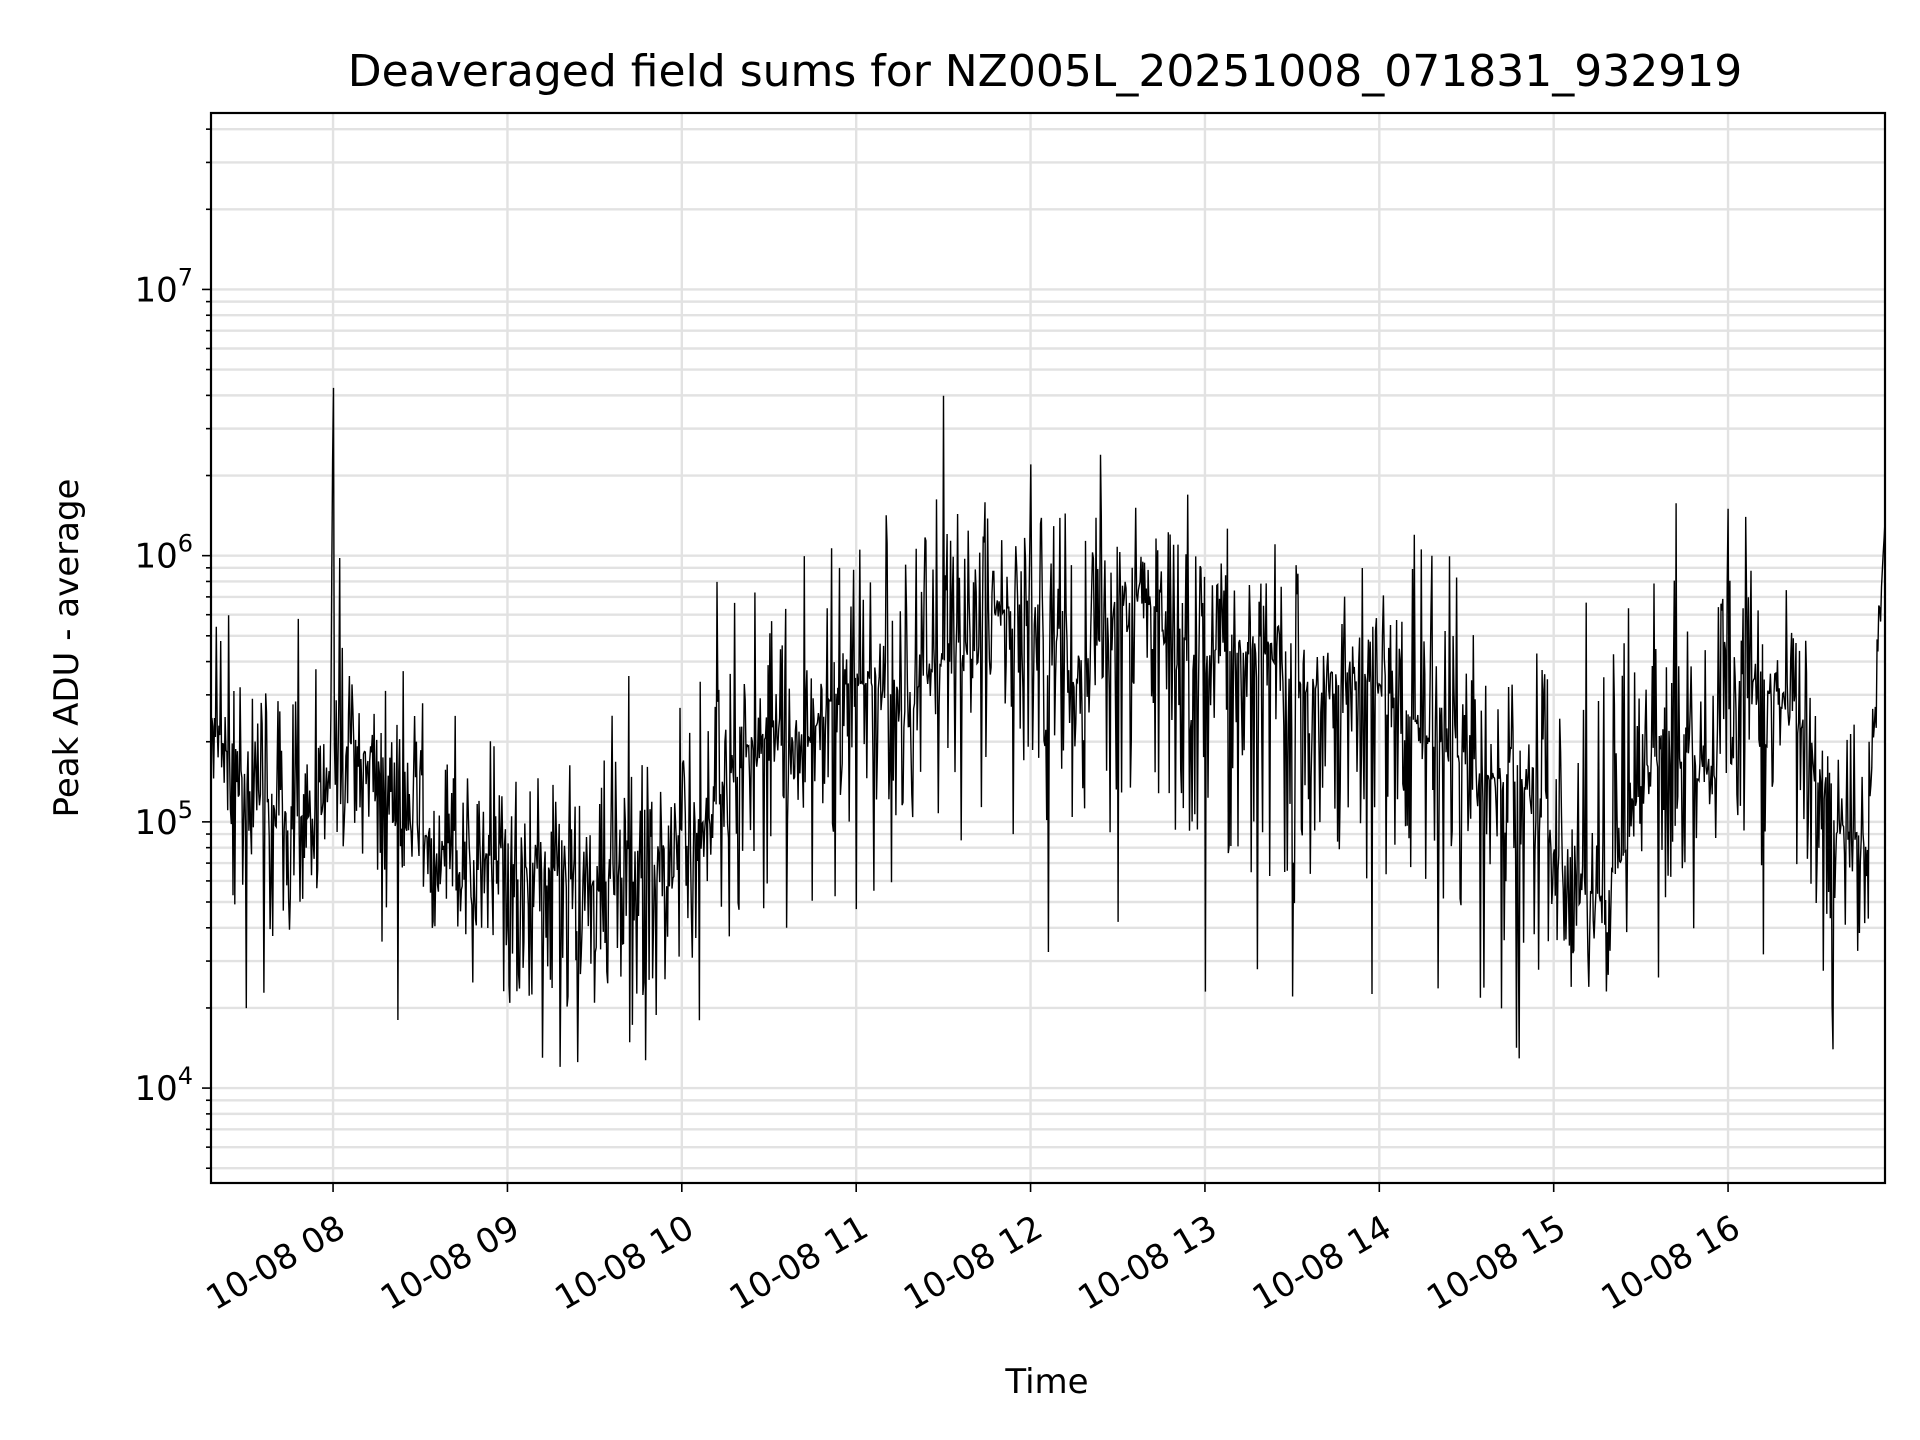 This screenshot has width=1920, height=1440. I want to click on y-tick-label: 10⁶, so click(163, 553).